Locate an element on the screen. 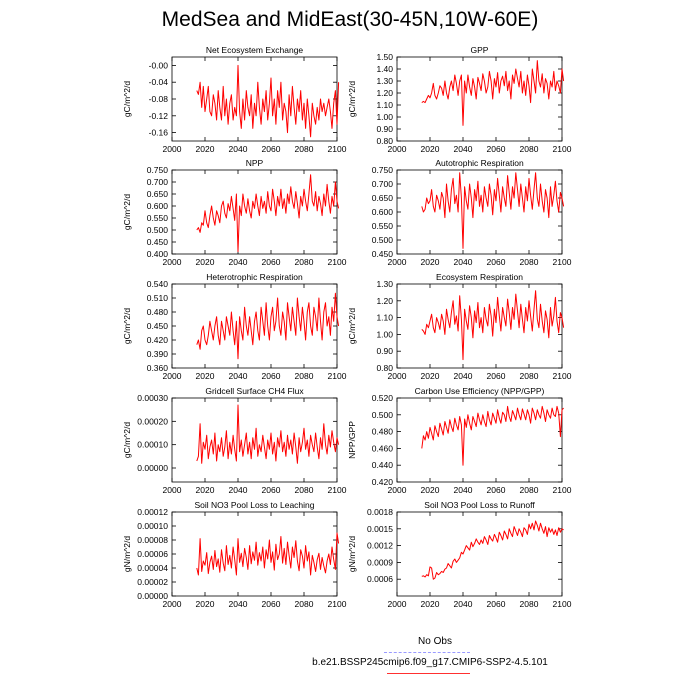 The width and height of the screenshot is (700, 700). y-axis-label-carbon-use-efficiency-npp-gpp: NPP/GPP is located at coordinates (352, 440).